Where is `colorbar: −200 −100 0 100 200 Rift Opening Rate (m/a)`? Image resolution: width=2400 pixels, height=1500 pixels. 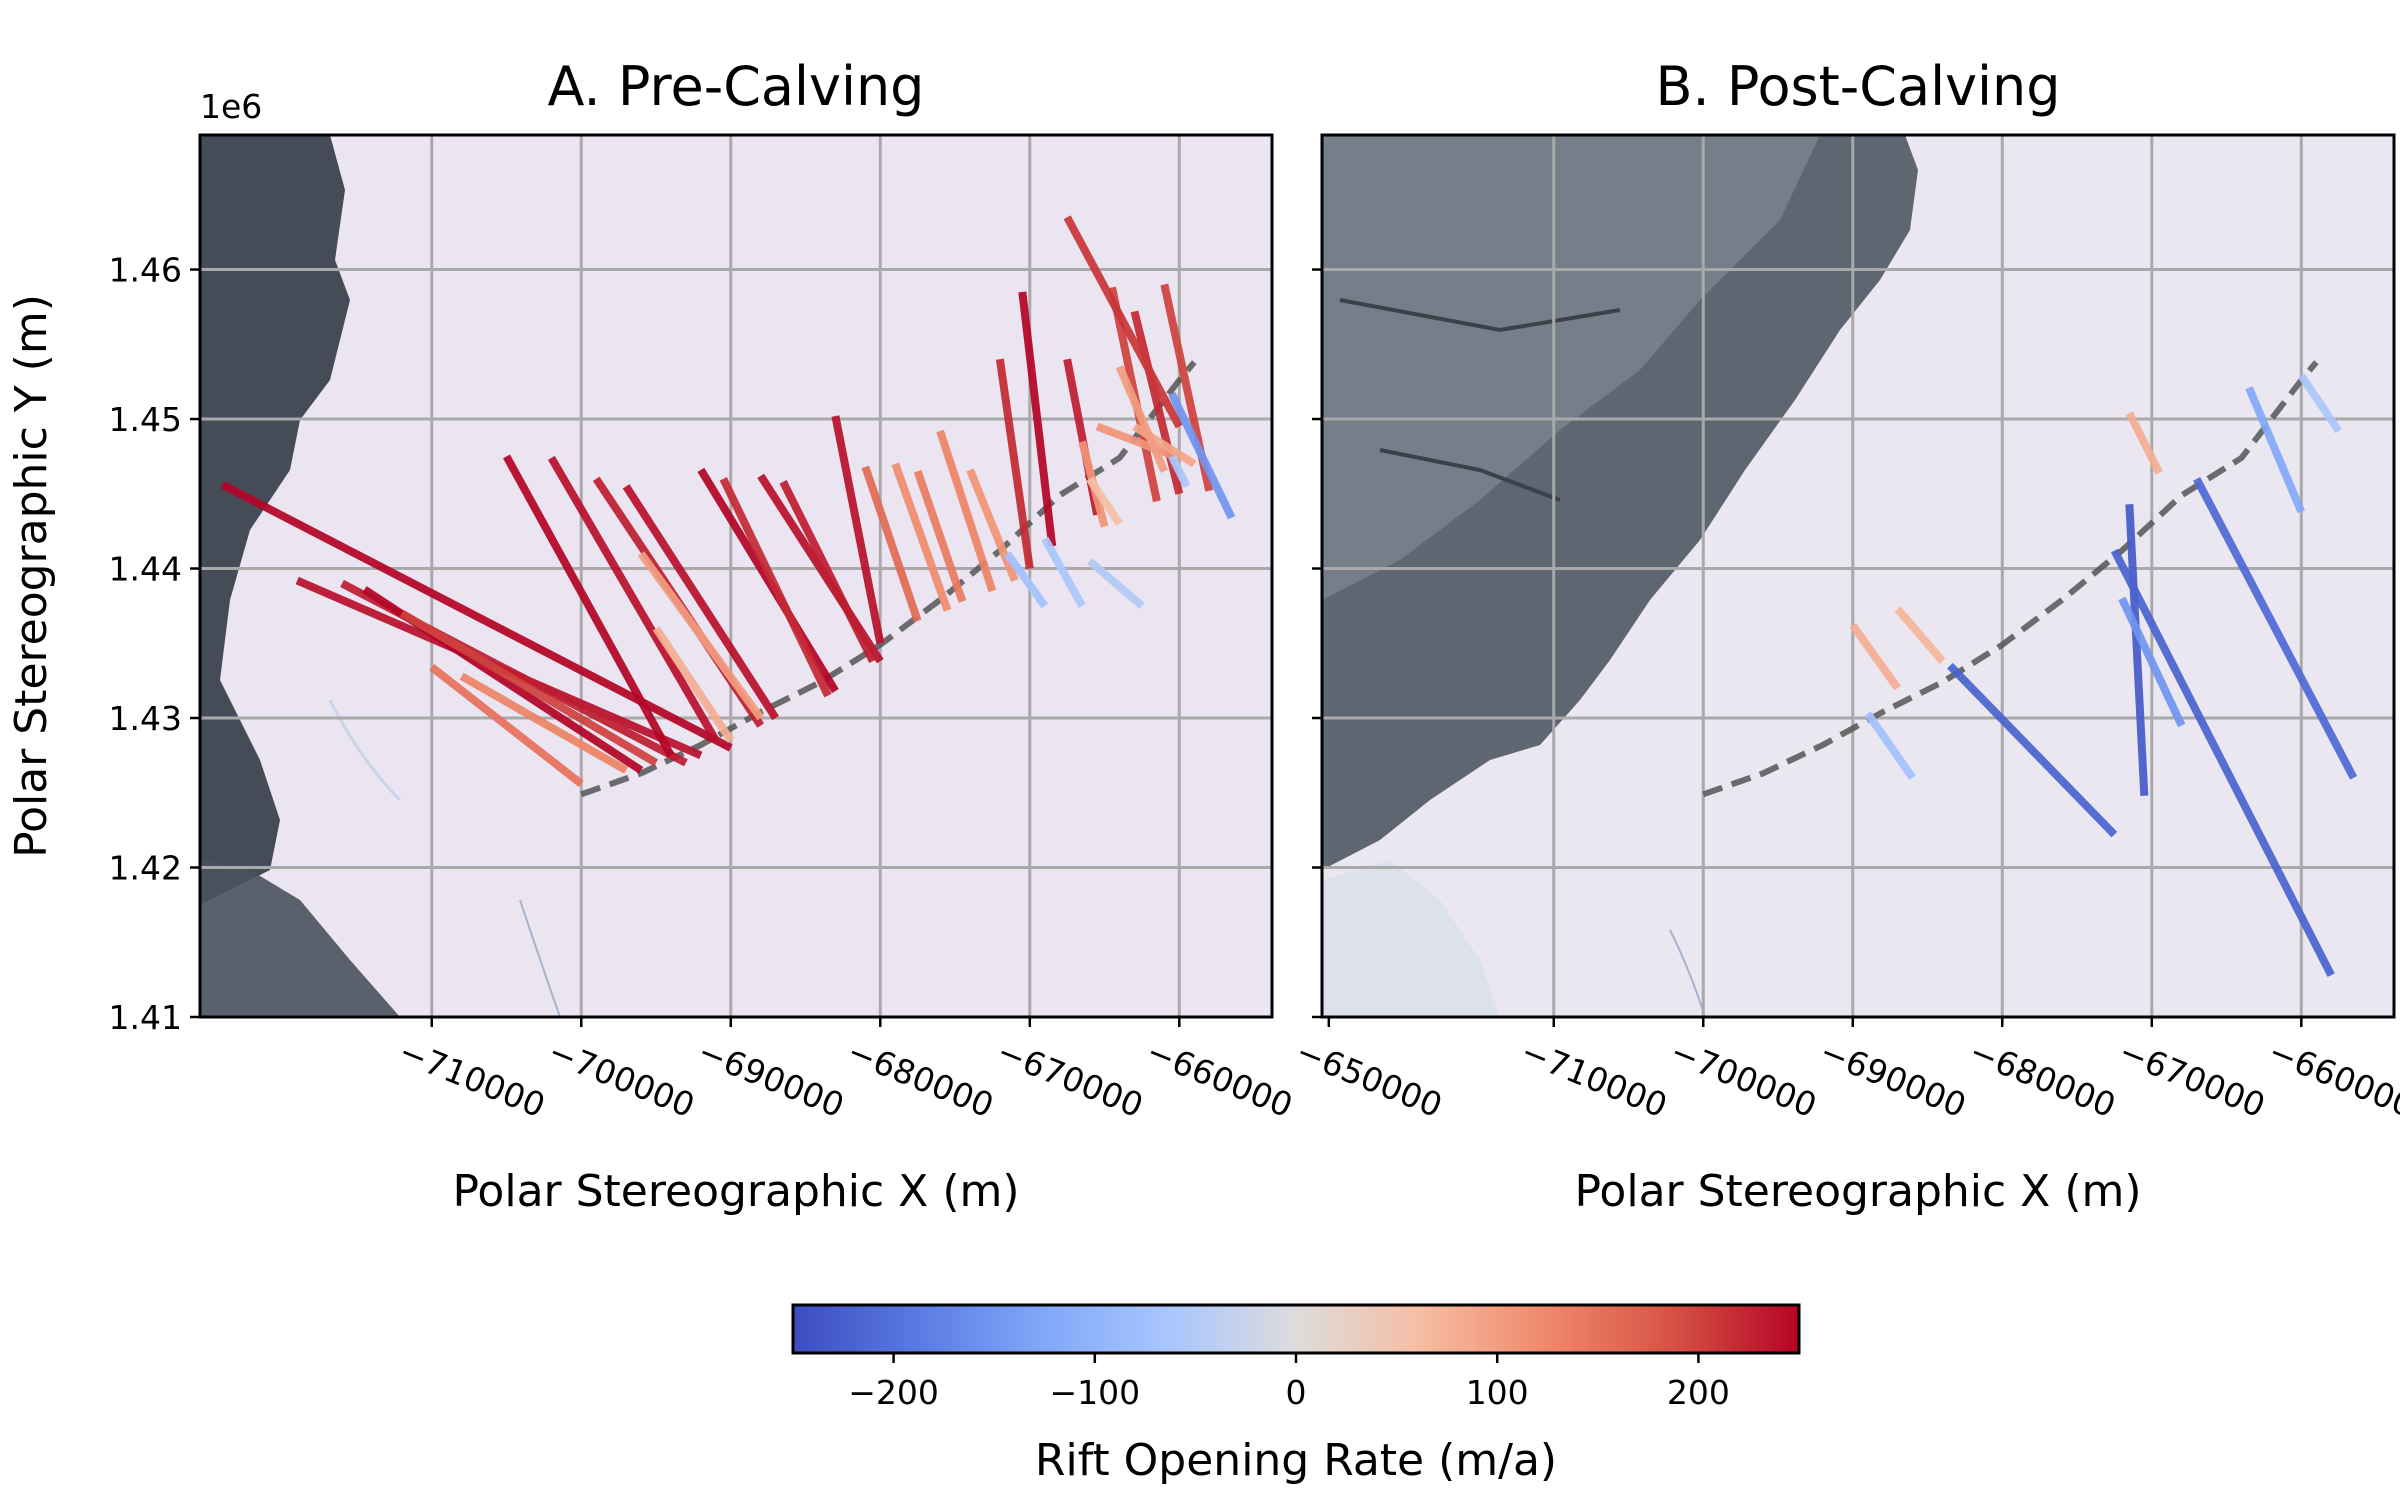 colorbar: −200 −100 0 100 200 Rift Opening Rate (m/a) is located at coordinates (1296, 1394).